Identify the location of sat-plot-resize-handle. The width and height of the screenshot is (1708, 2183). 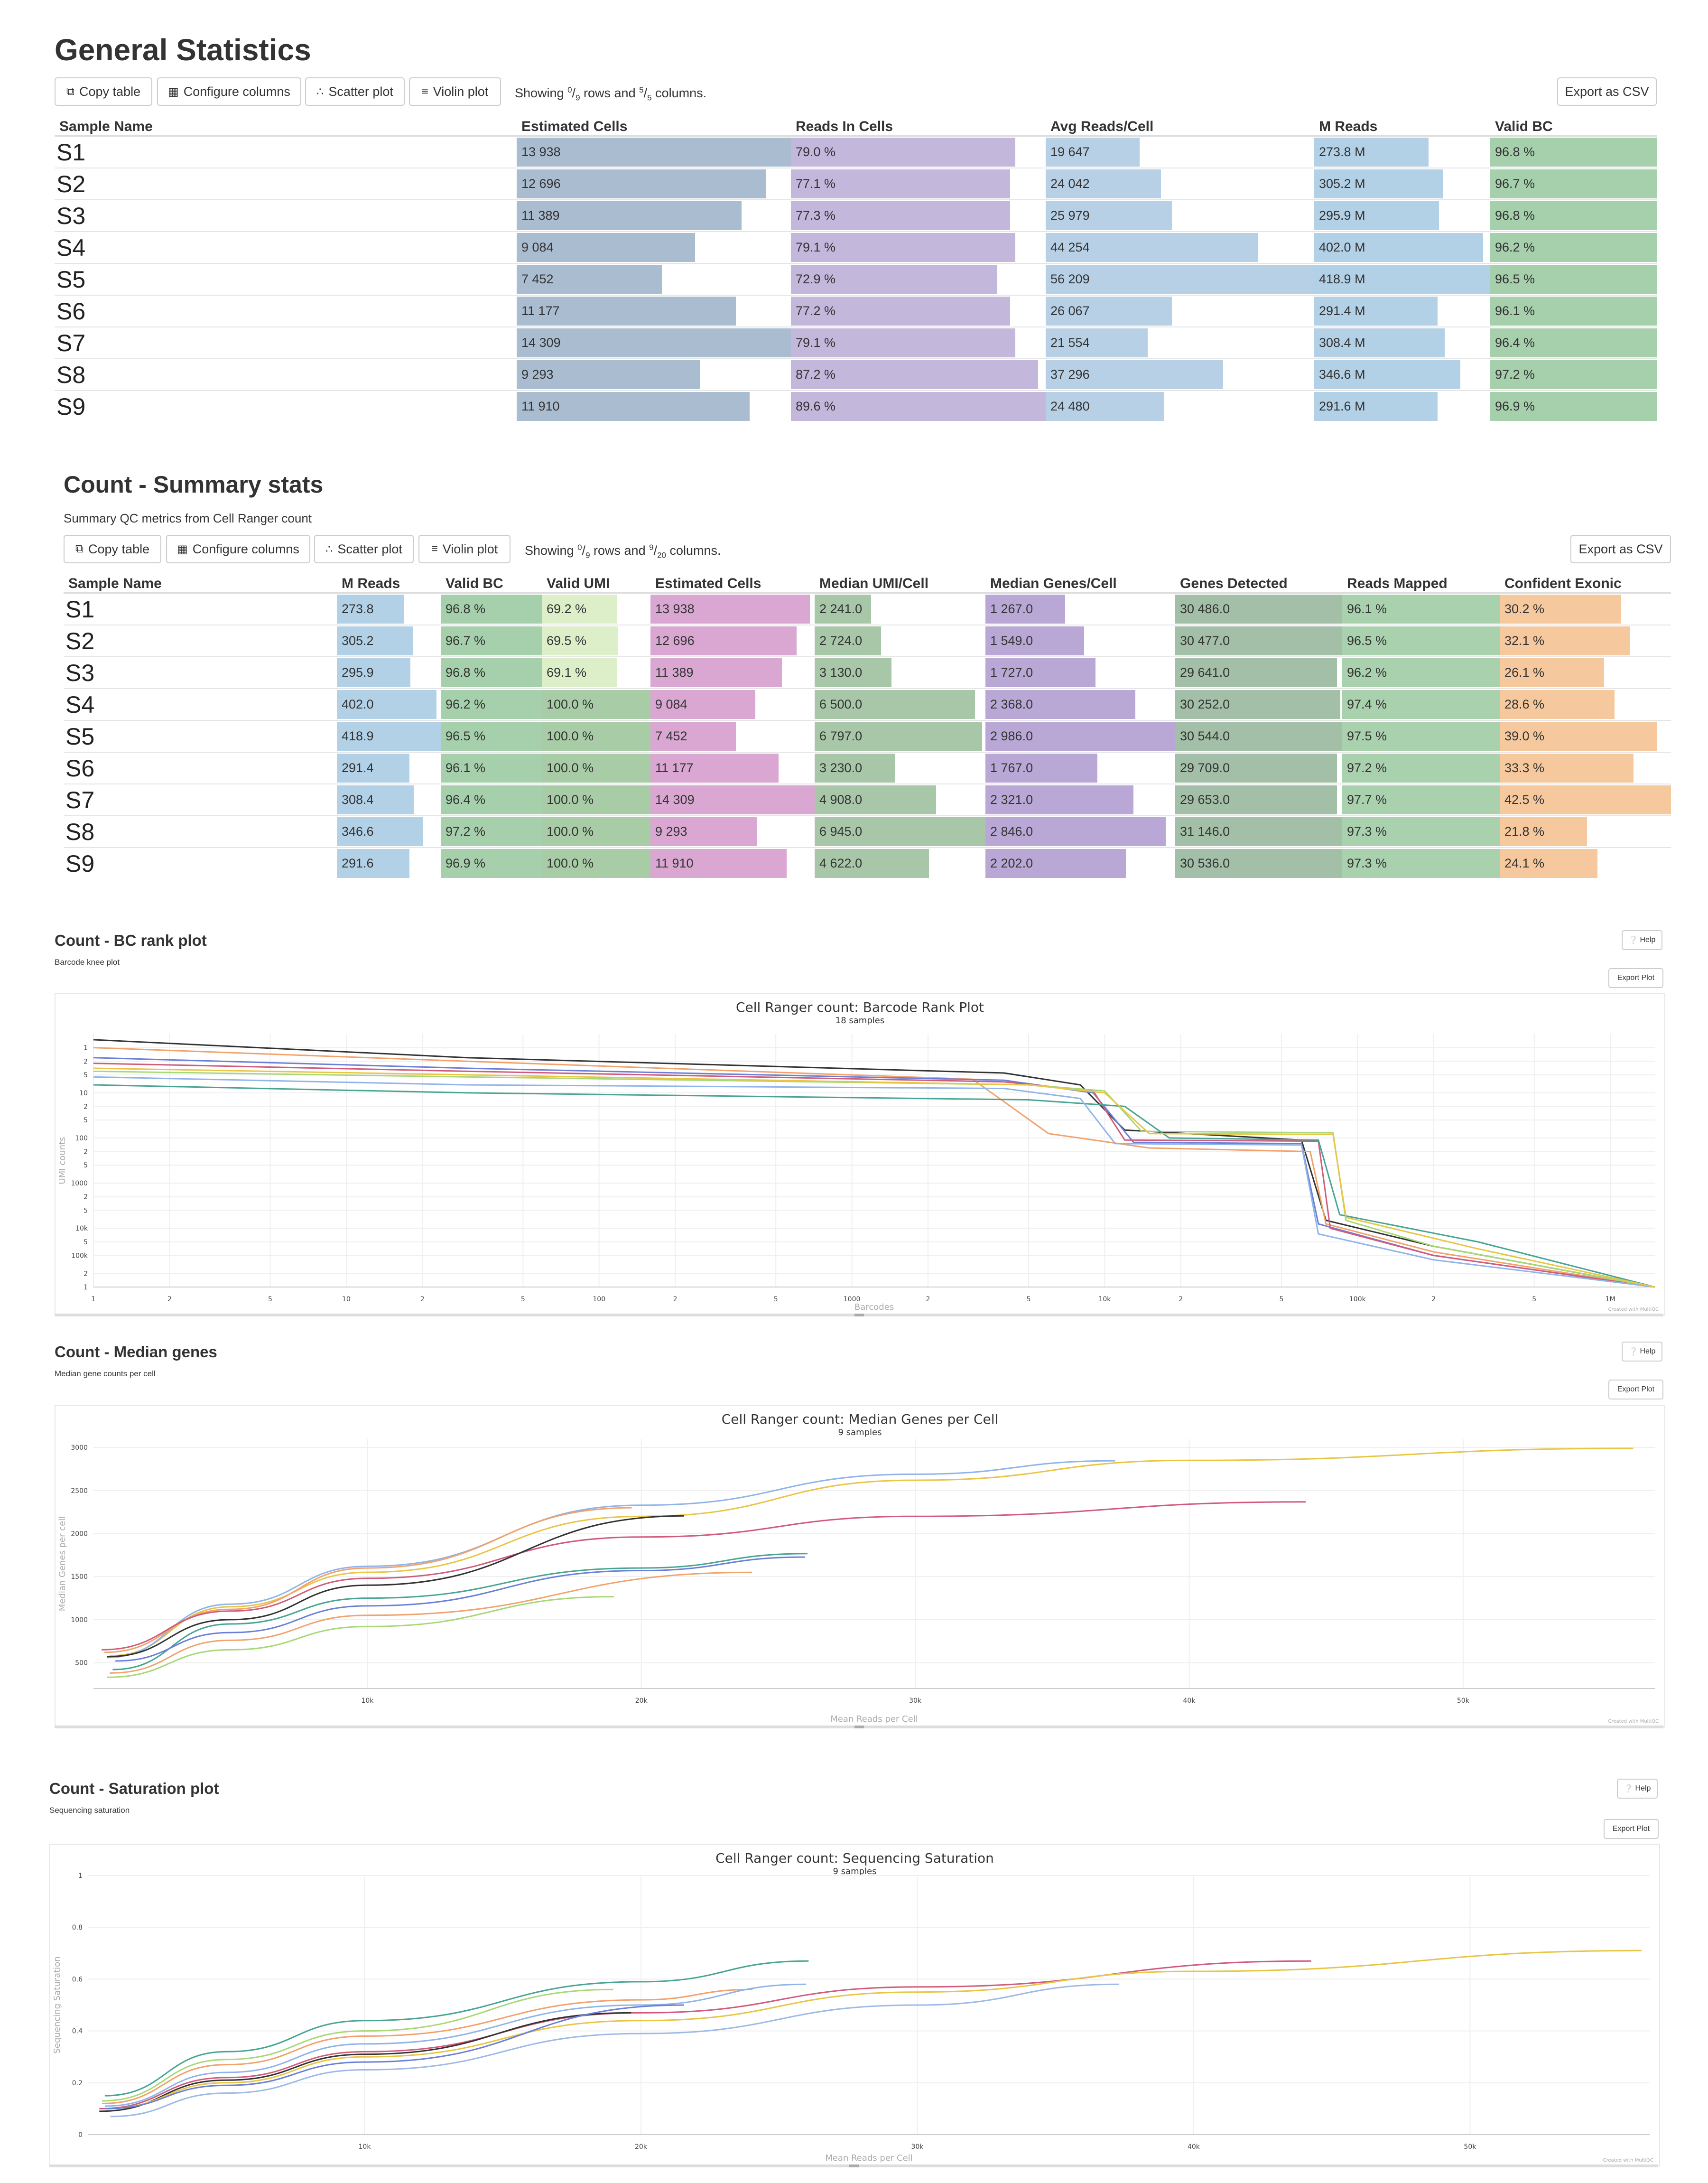
(853, 2165).